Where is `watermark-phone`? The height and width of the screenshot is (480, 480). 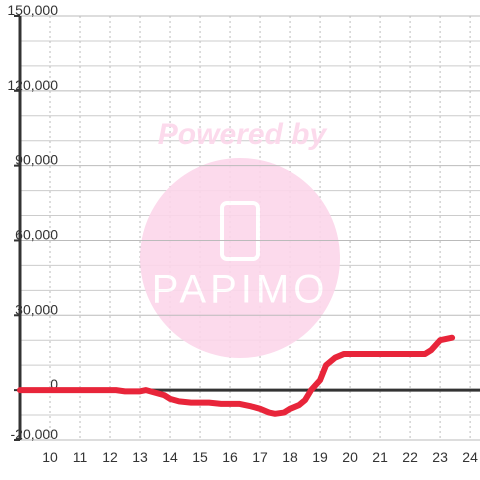
watermark-phone is located at coordinates (240, 231).